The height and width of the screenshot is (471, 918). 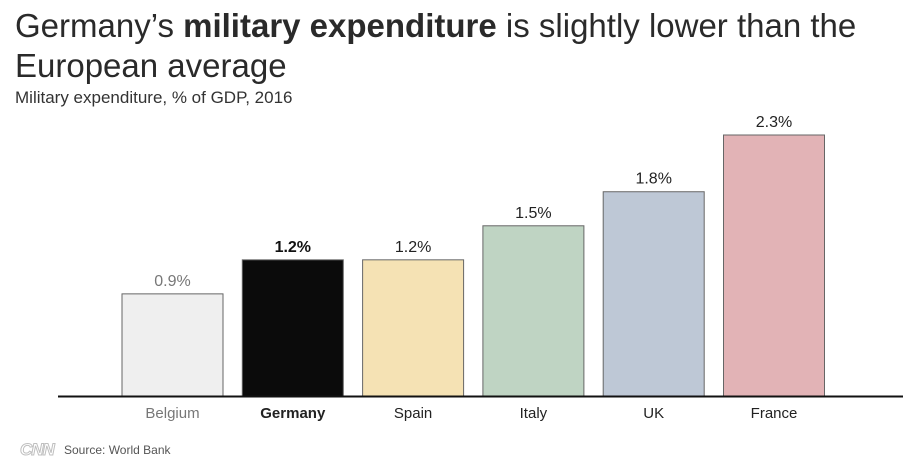 What do you see at coordinates (653, 413) in the screenshot?
I see `category-label-uk: UK` at bounding box center [653, 413].